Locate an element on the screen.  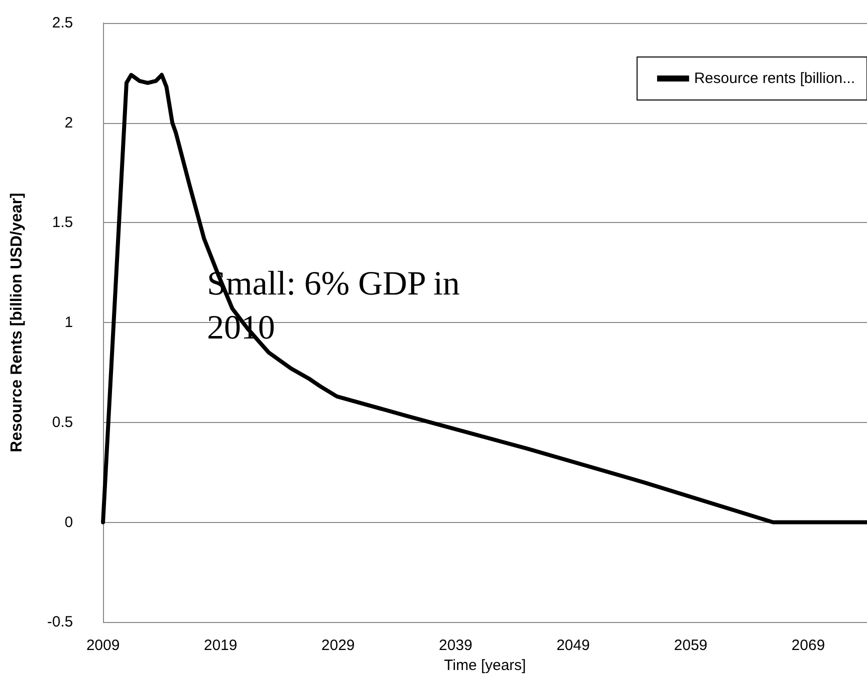
x-tick-label: 2069 is located at coordinates (808, 645).